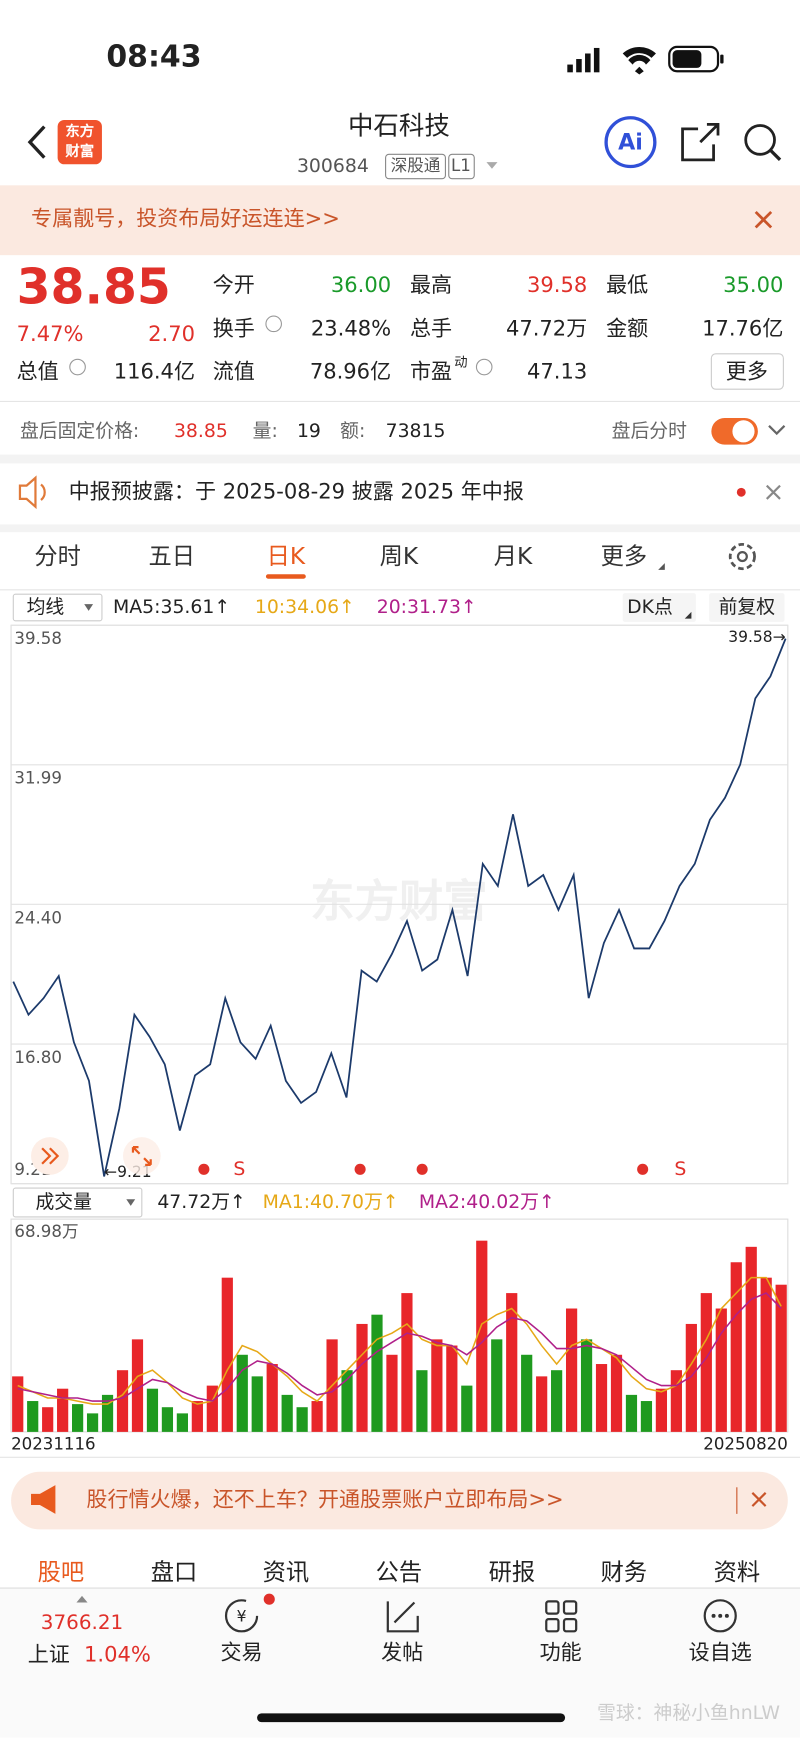 This screenshot has height=1738, width=800. Describe the element at coordinates (720, 1651) in the screenshot. I see `nav-item: 设自选` at that location.